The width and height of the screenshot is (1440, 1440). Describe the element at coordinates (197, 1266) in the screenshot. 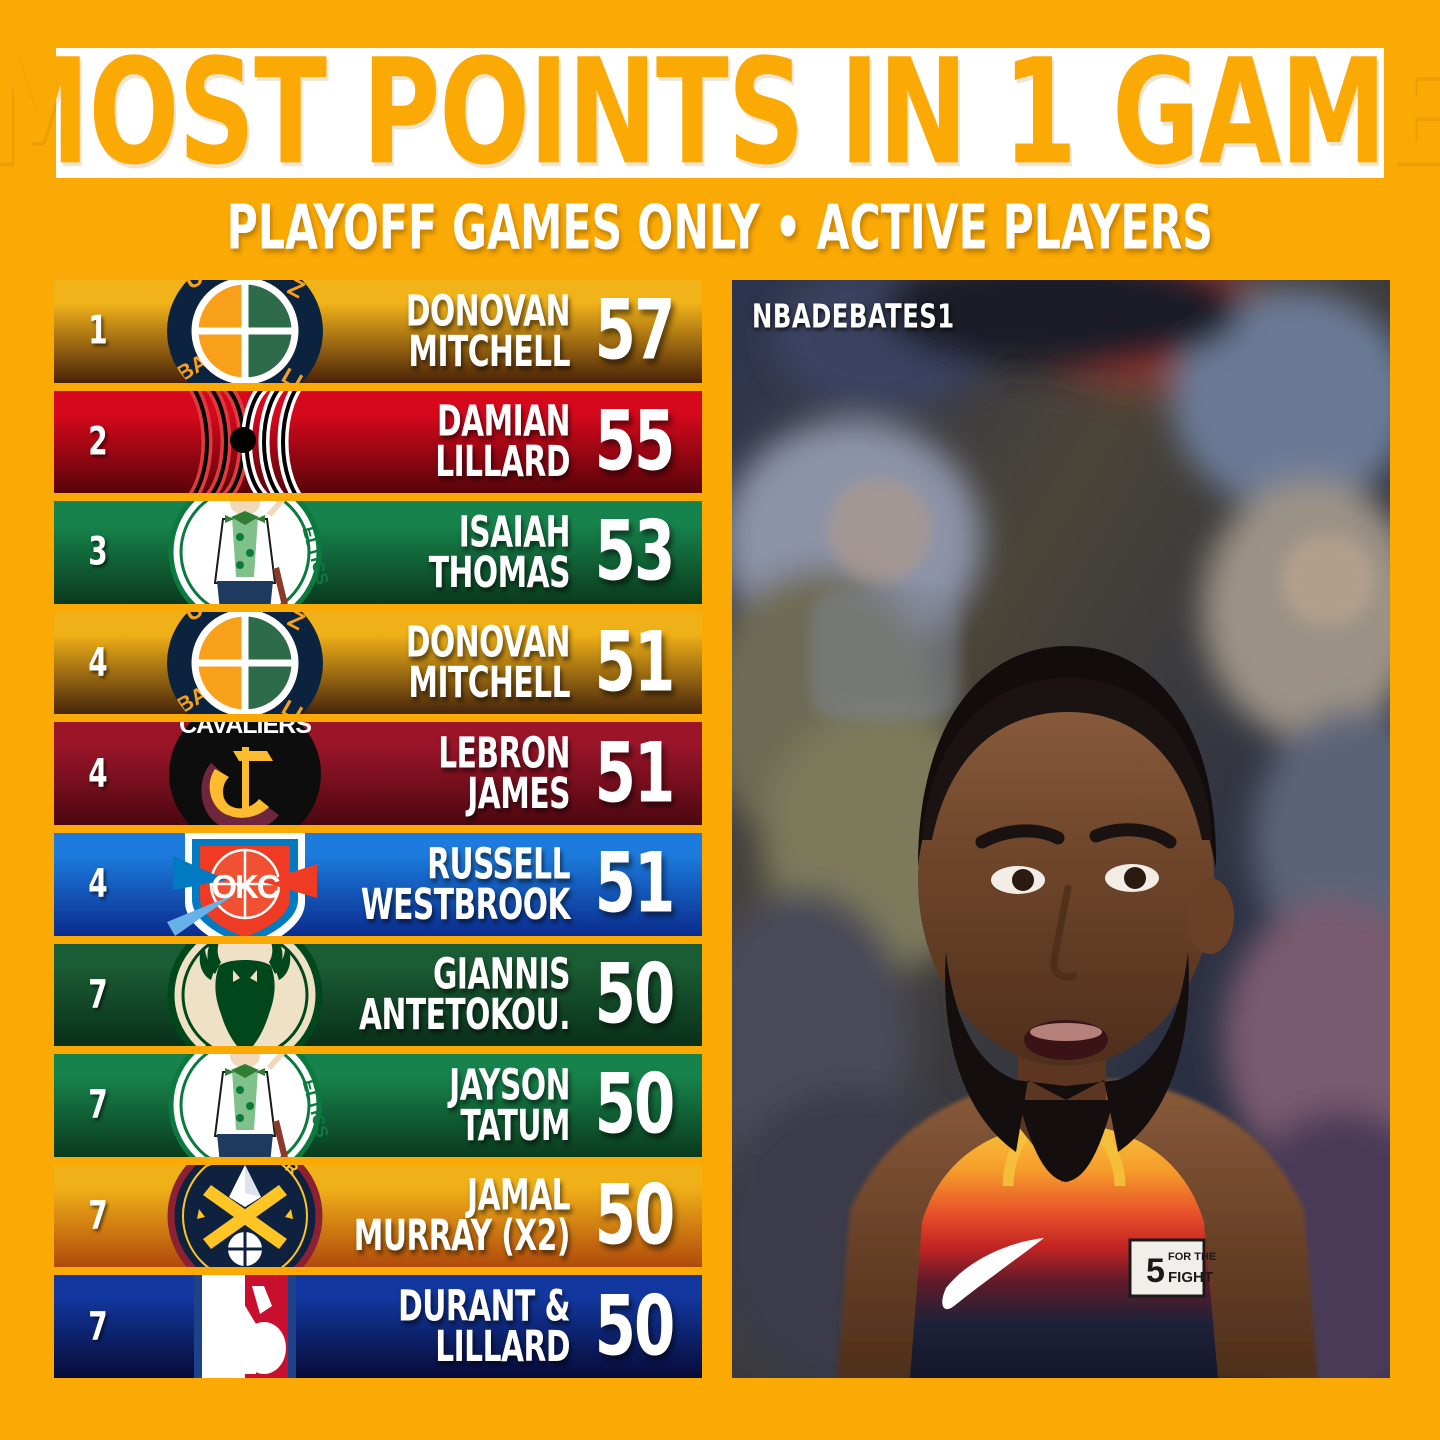

I see `svg-text: N` at that location.